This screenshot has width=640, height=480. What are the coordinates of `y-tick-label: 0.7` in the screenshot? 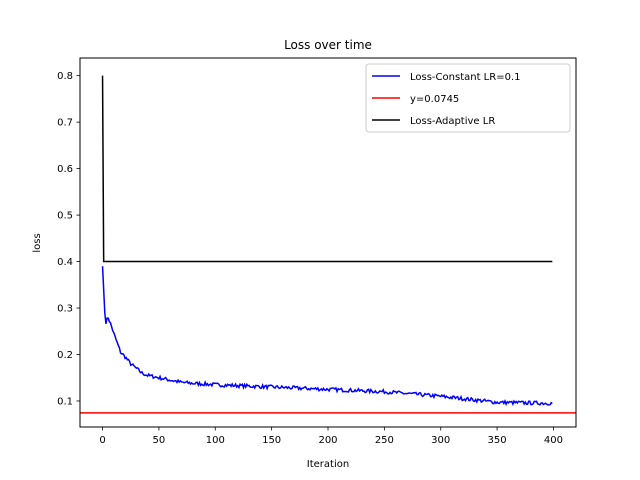 It's located at (65, 123).